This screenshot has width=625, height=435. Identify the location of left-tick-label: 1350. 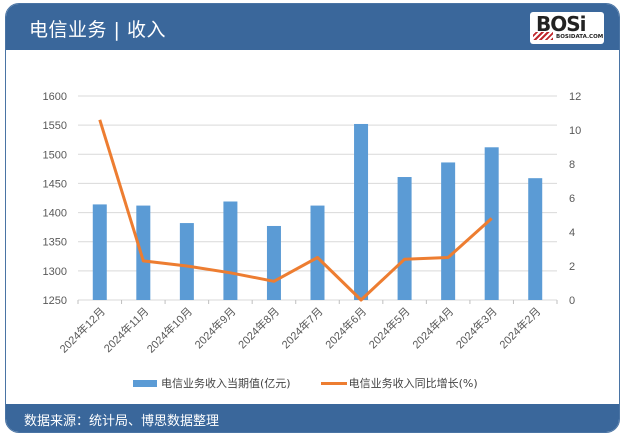
(55, 243).